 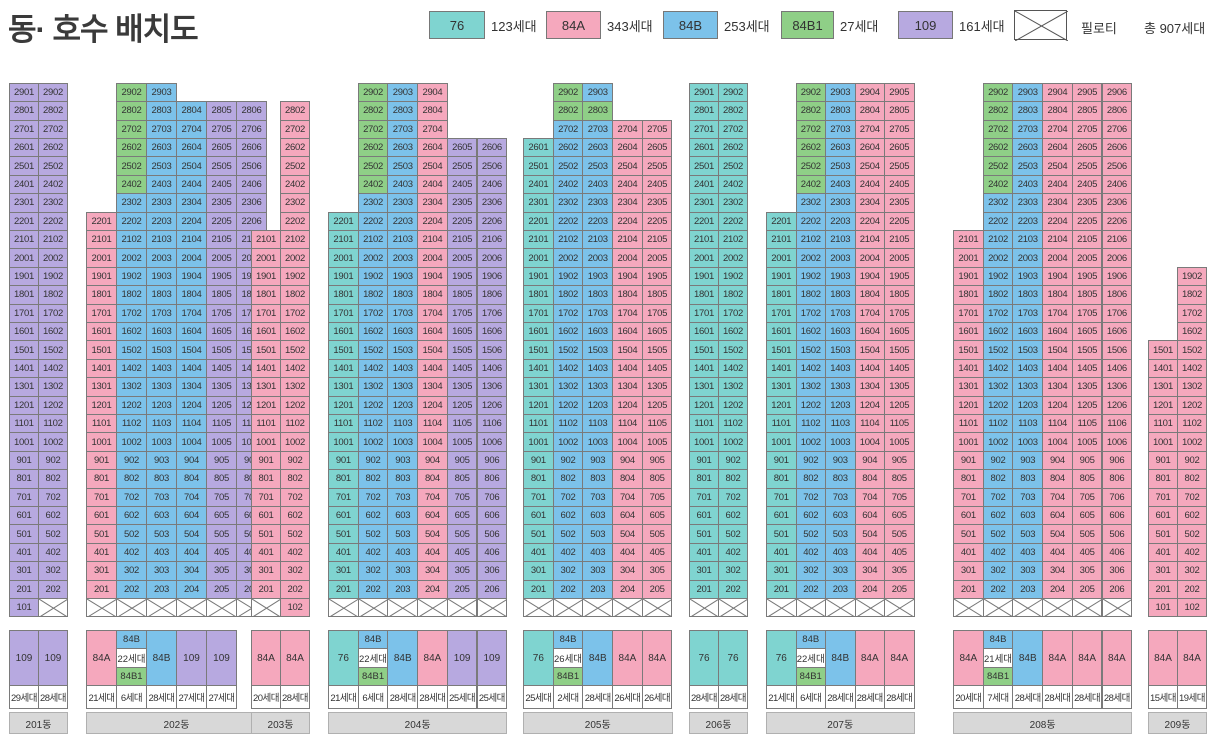 What do you see at coordinates (191, 658) in the screenshot?
I see `unit-type-summary: 109` at bounding box center [191, 658].